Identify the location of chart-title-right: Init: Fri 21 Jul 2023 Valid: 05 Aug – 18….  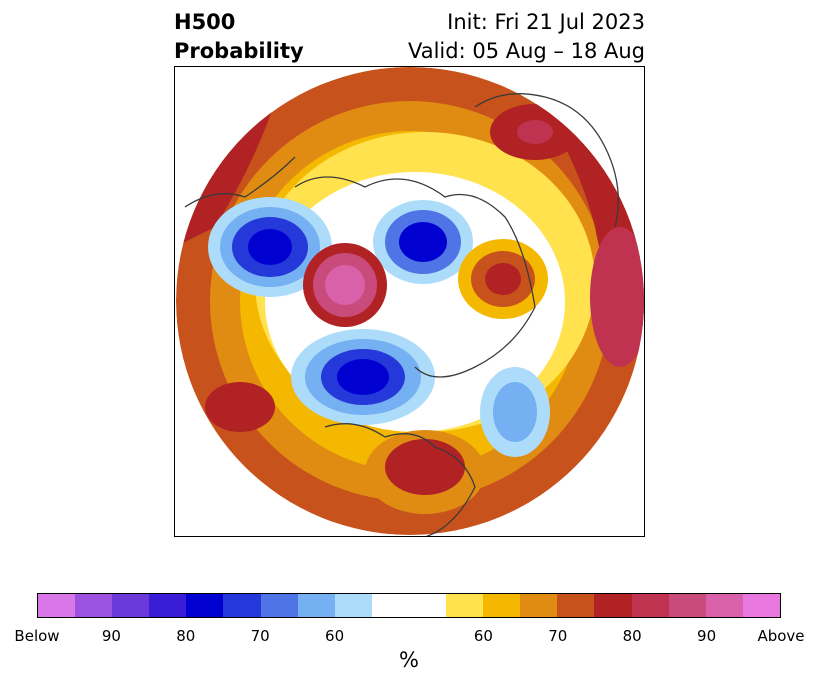
(526, 37).